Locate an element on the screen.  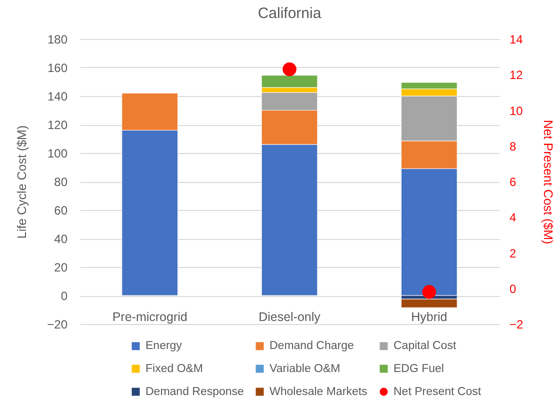
y2-tick-label: 4 is located at coordinates (513, 217).